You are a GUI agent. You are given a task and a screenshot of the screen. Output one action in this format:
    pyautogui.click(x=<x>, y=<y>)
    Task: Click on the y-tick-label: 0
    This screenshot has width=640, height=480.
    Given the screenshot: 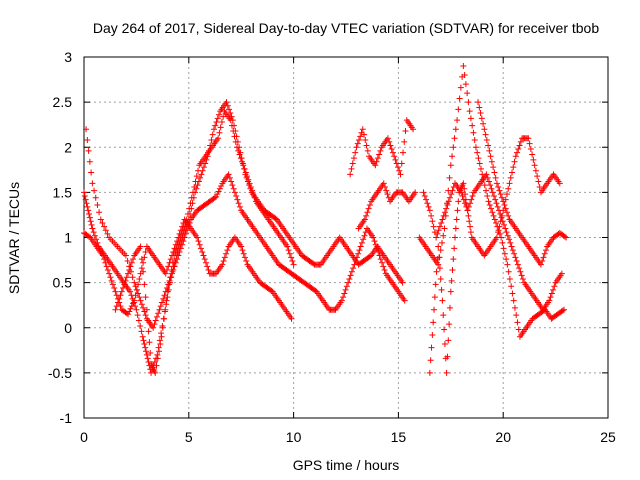 What is the action you would take?
    pyautogui.click(x=68, y=328)
    